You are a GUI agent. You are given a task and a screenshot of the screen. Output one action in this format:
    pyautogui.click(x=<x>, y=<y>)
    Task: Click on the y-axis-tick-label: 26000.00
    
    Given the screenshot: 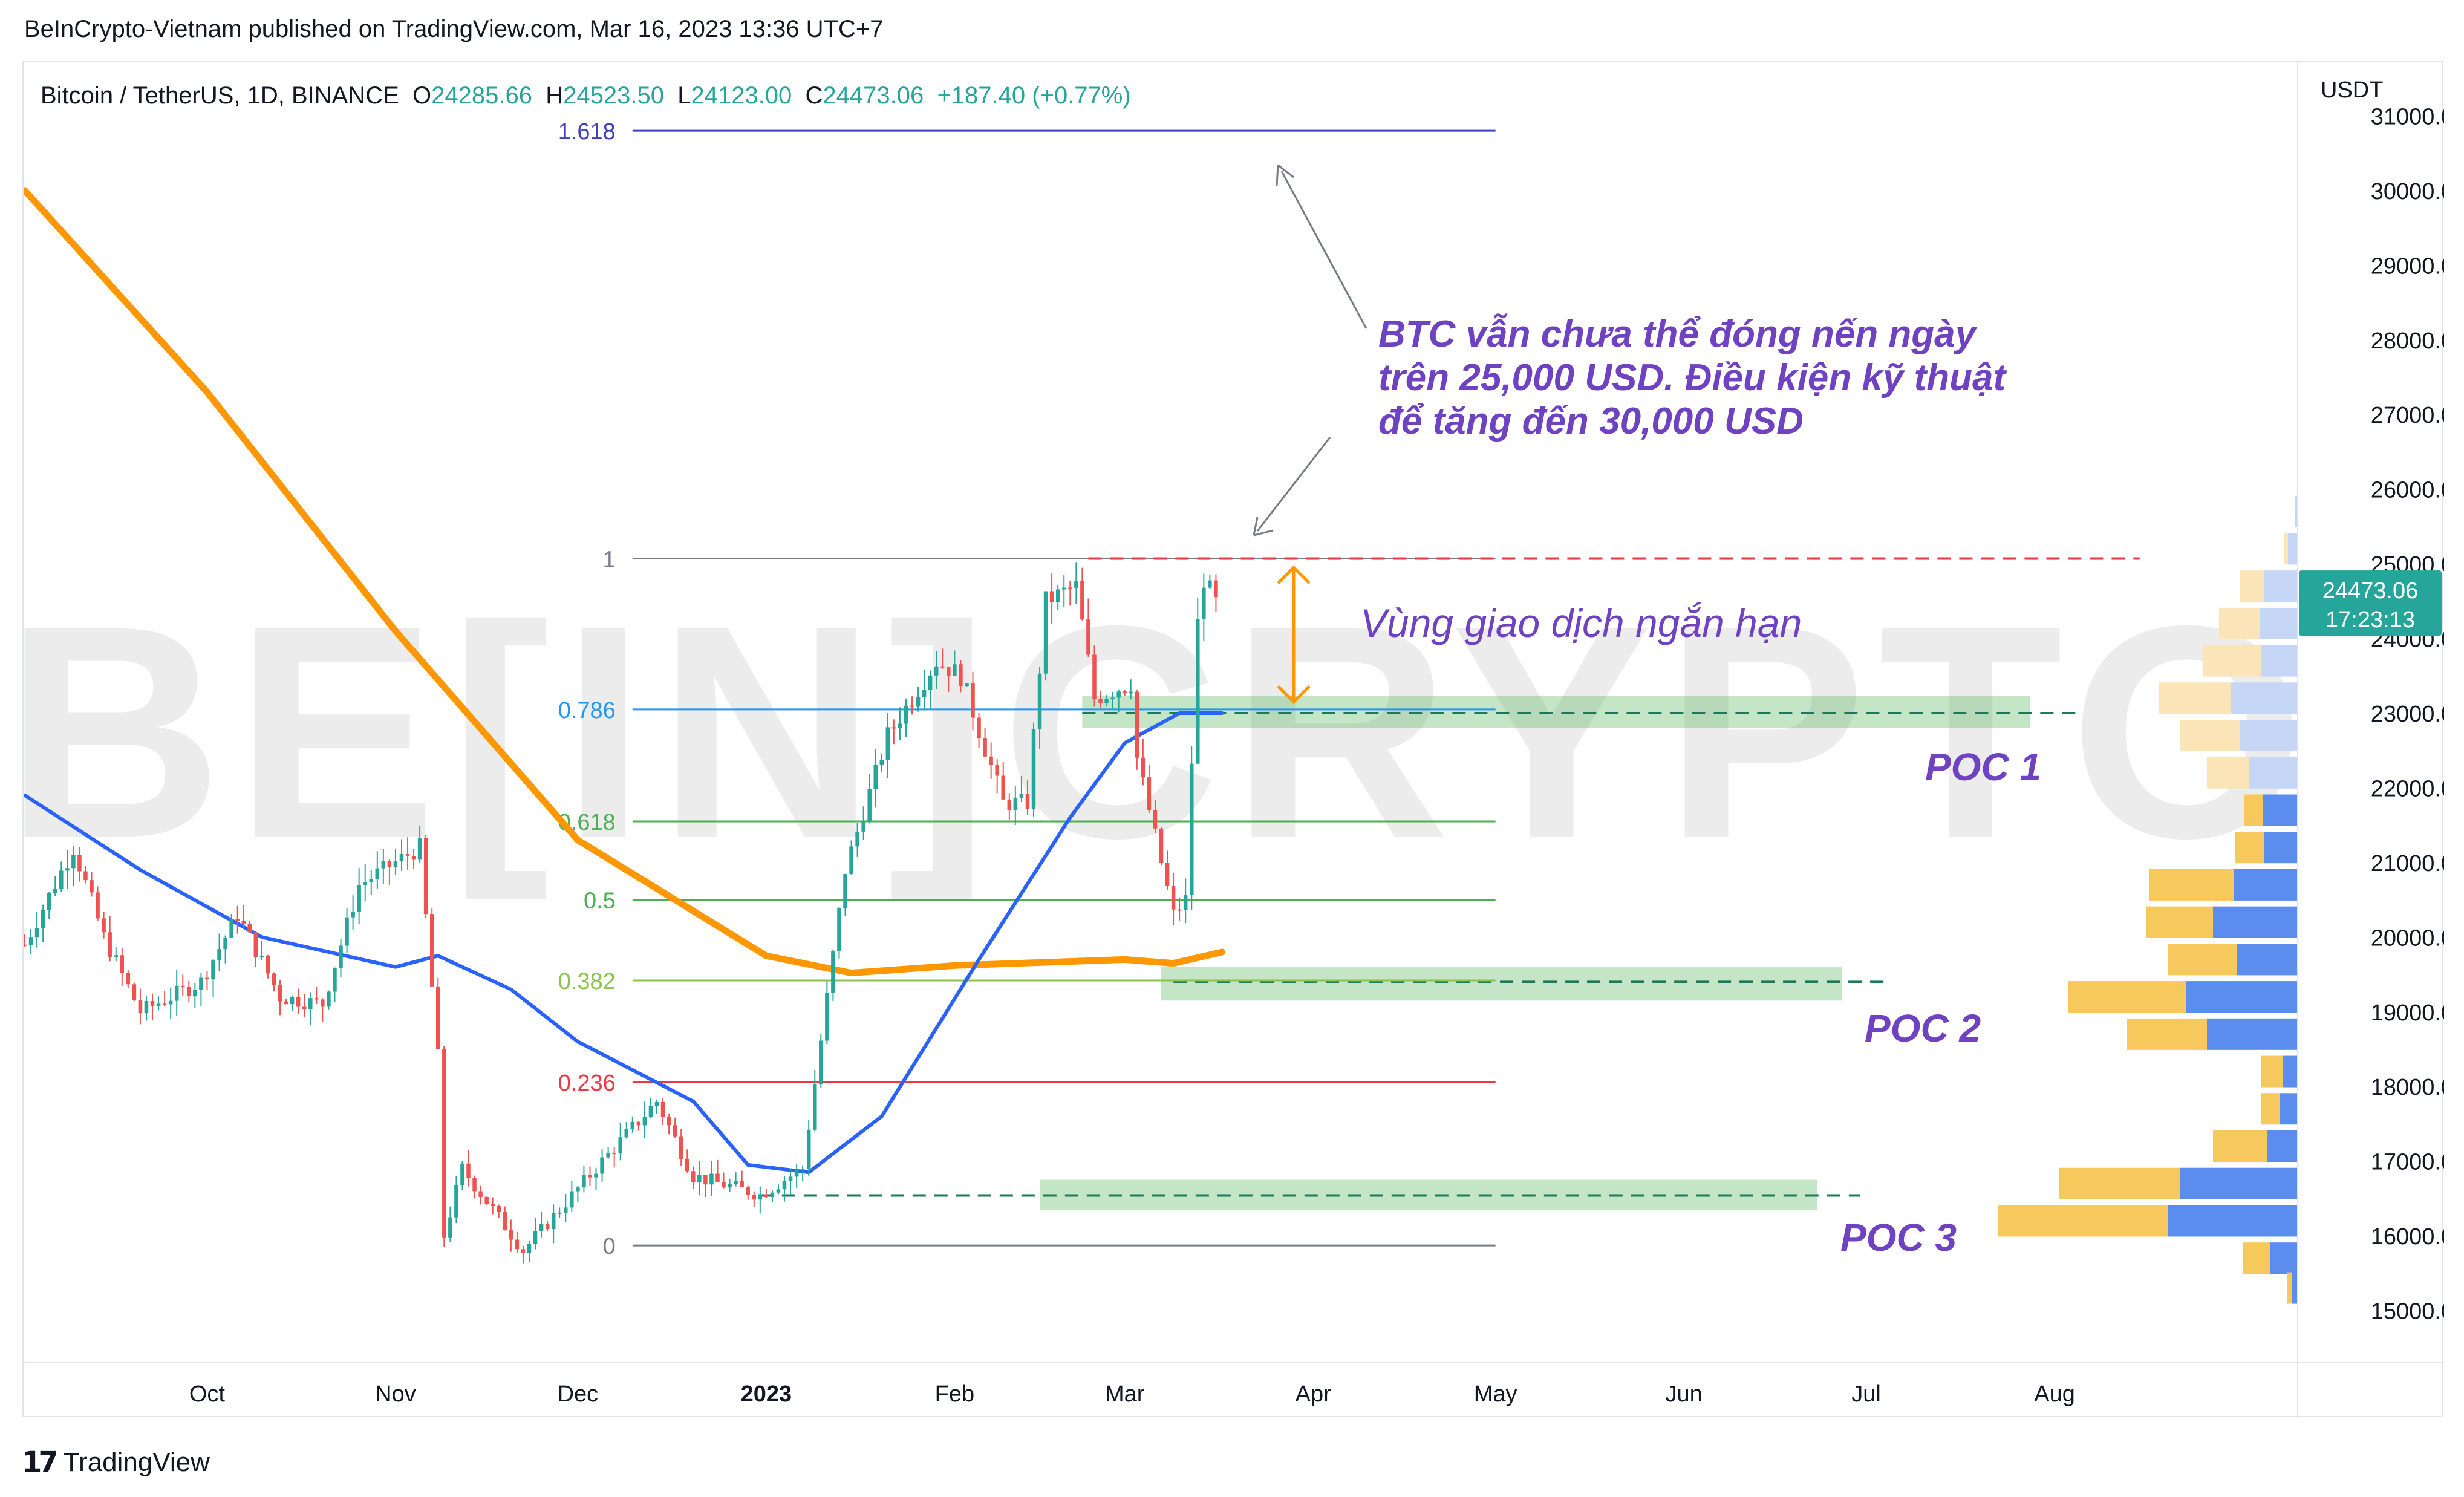 What is the action you would take?
    pyautogui.click(x=2407, y=490)
    